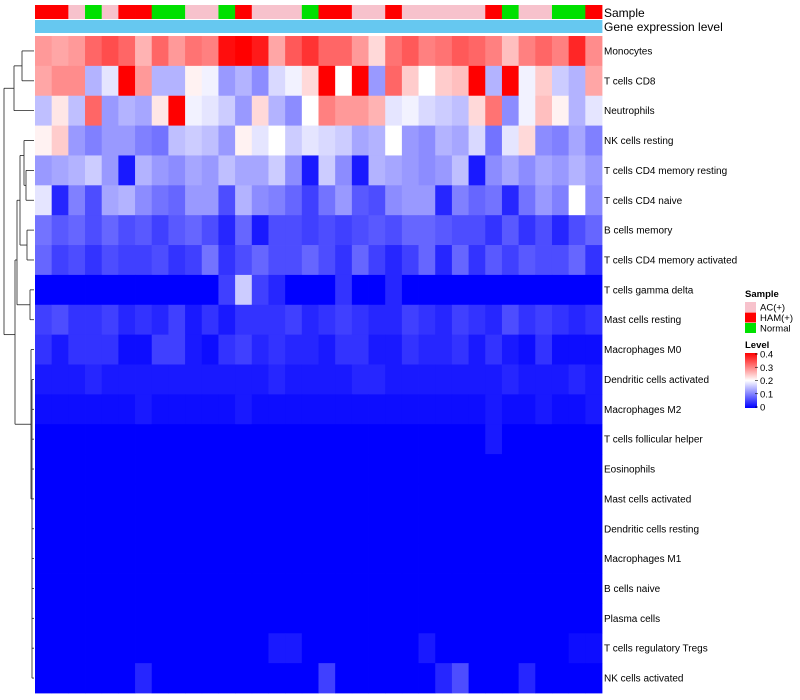  Describe the element at coordinates (624, 13) in the screenshot. I see `sample-annotation-label: Sample` at that location.